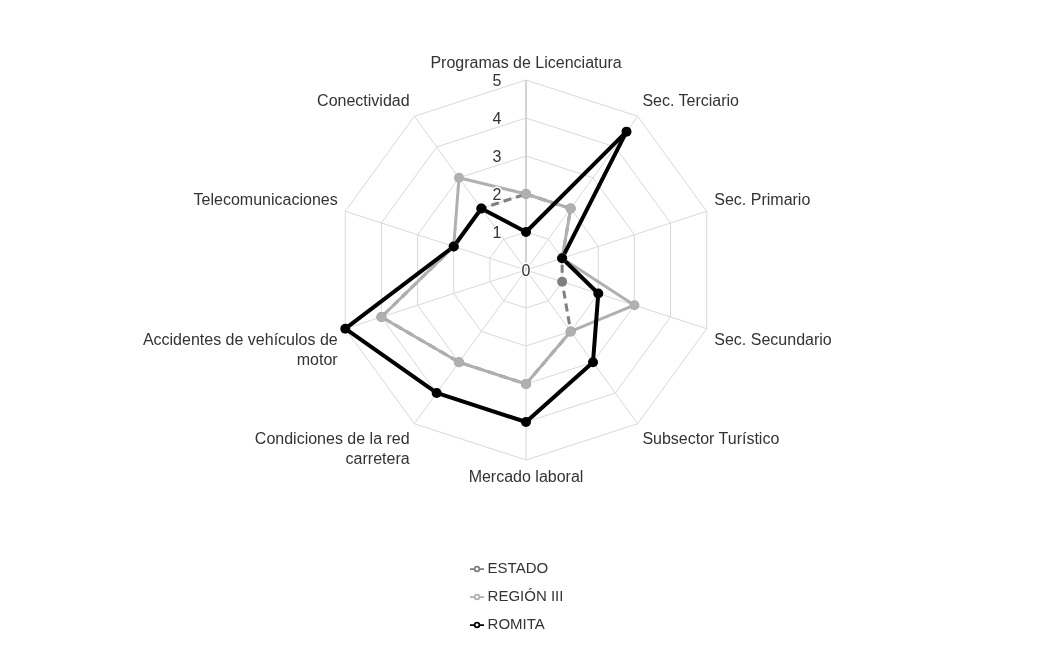 The height and width of the screenshot is (651, 1043). I want to click on spoke-label: Accidentes de vehículos de motor, so click(240, 350).